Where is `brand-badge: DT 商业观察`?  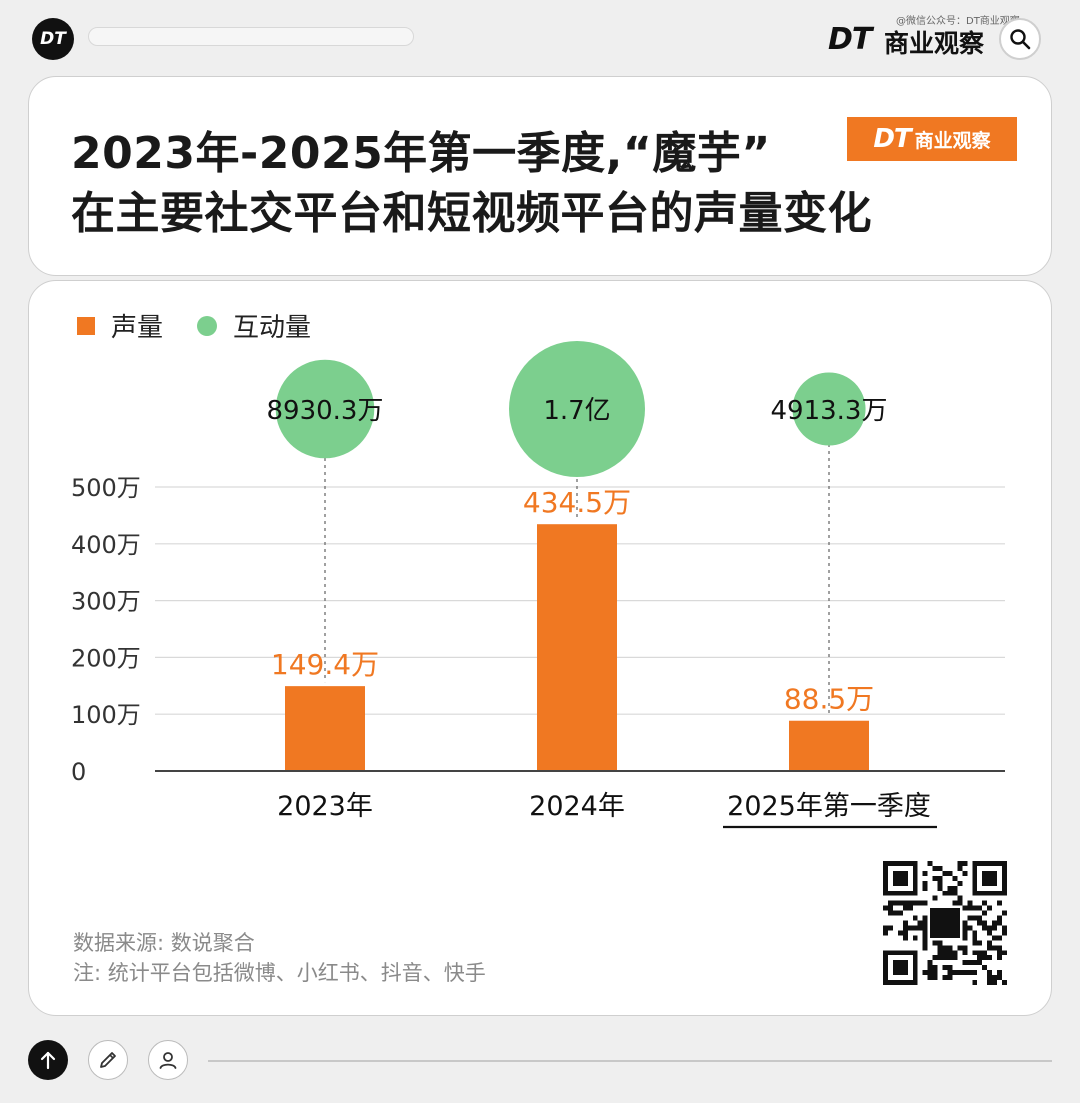
brand-badge: DT 商业观察 is located at coordinates (932, 139).